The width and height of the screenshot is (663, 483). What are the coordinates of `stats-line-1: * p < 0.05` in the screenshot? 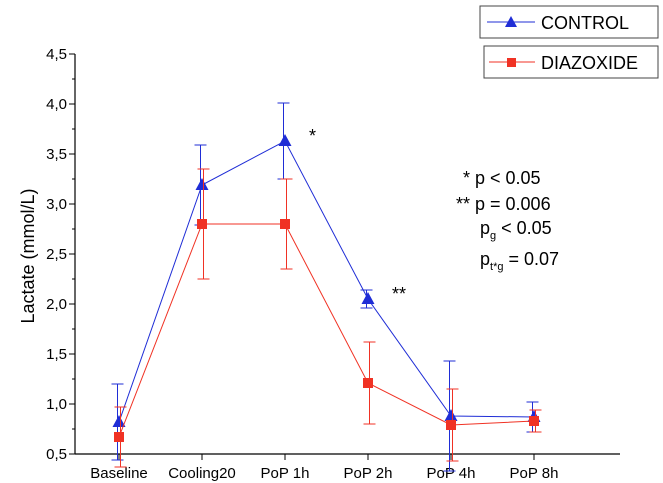 It's located at (502, 178).